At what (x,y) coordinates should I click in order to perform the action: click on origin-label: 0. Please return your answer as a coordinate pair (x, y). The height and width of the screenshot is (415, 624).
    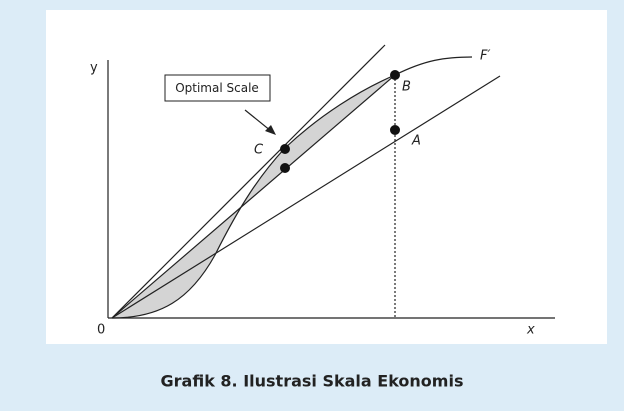
    Looking at the image, I should click on (101, 330).